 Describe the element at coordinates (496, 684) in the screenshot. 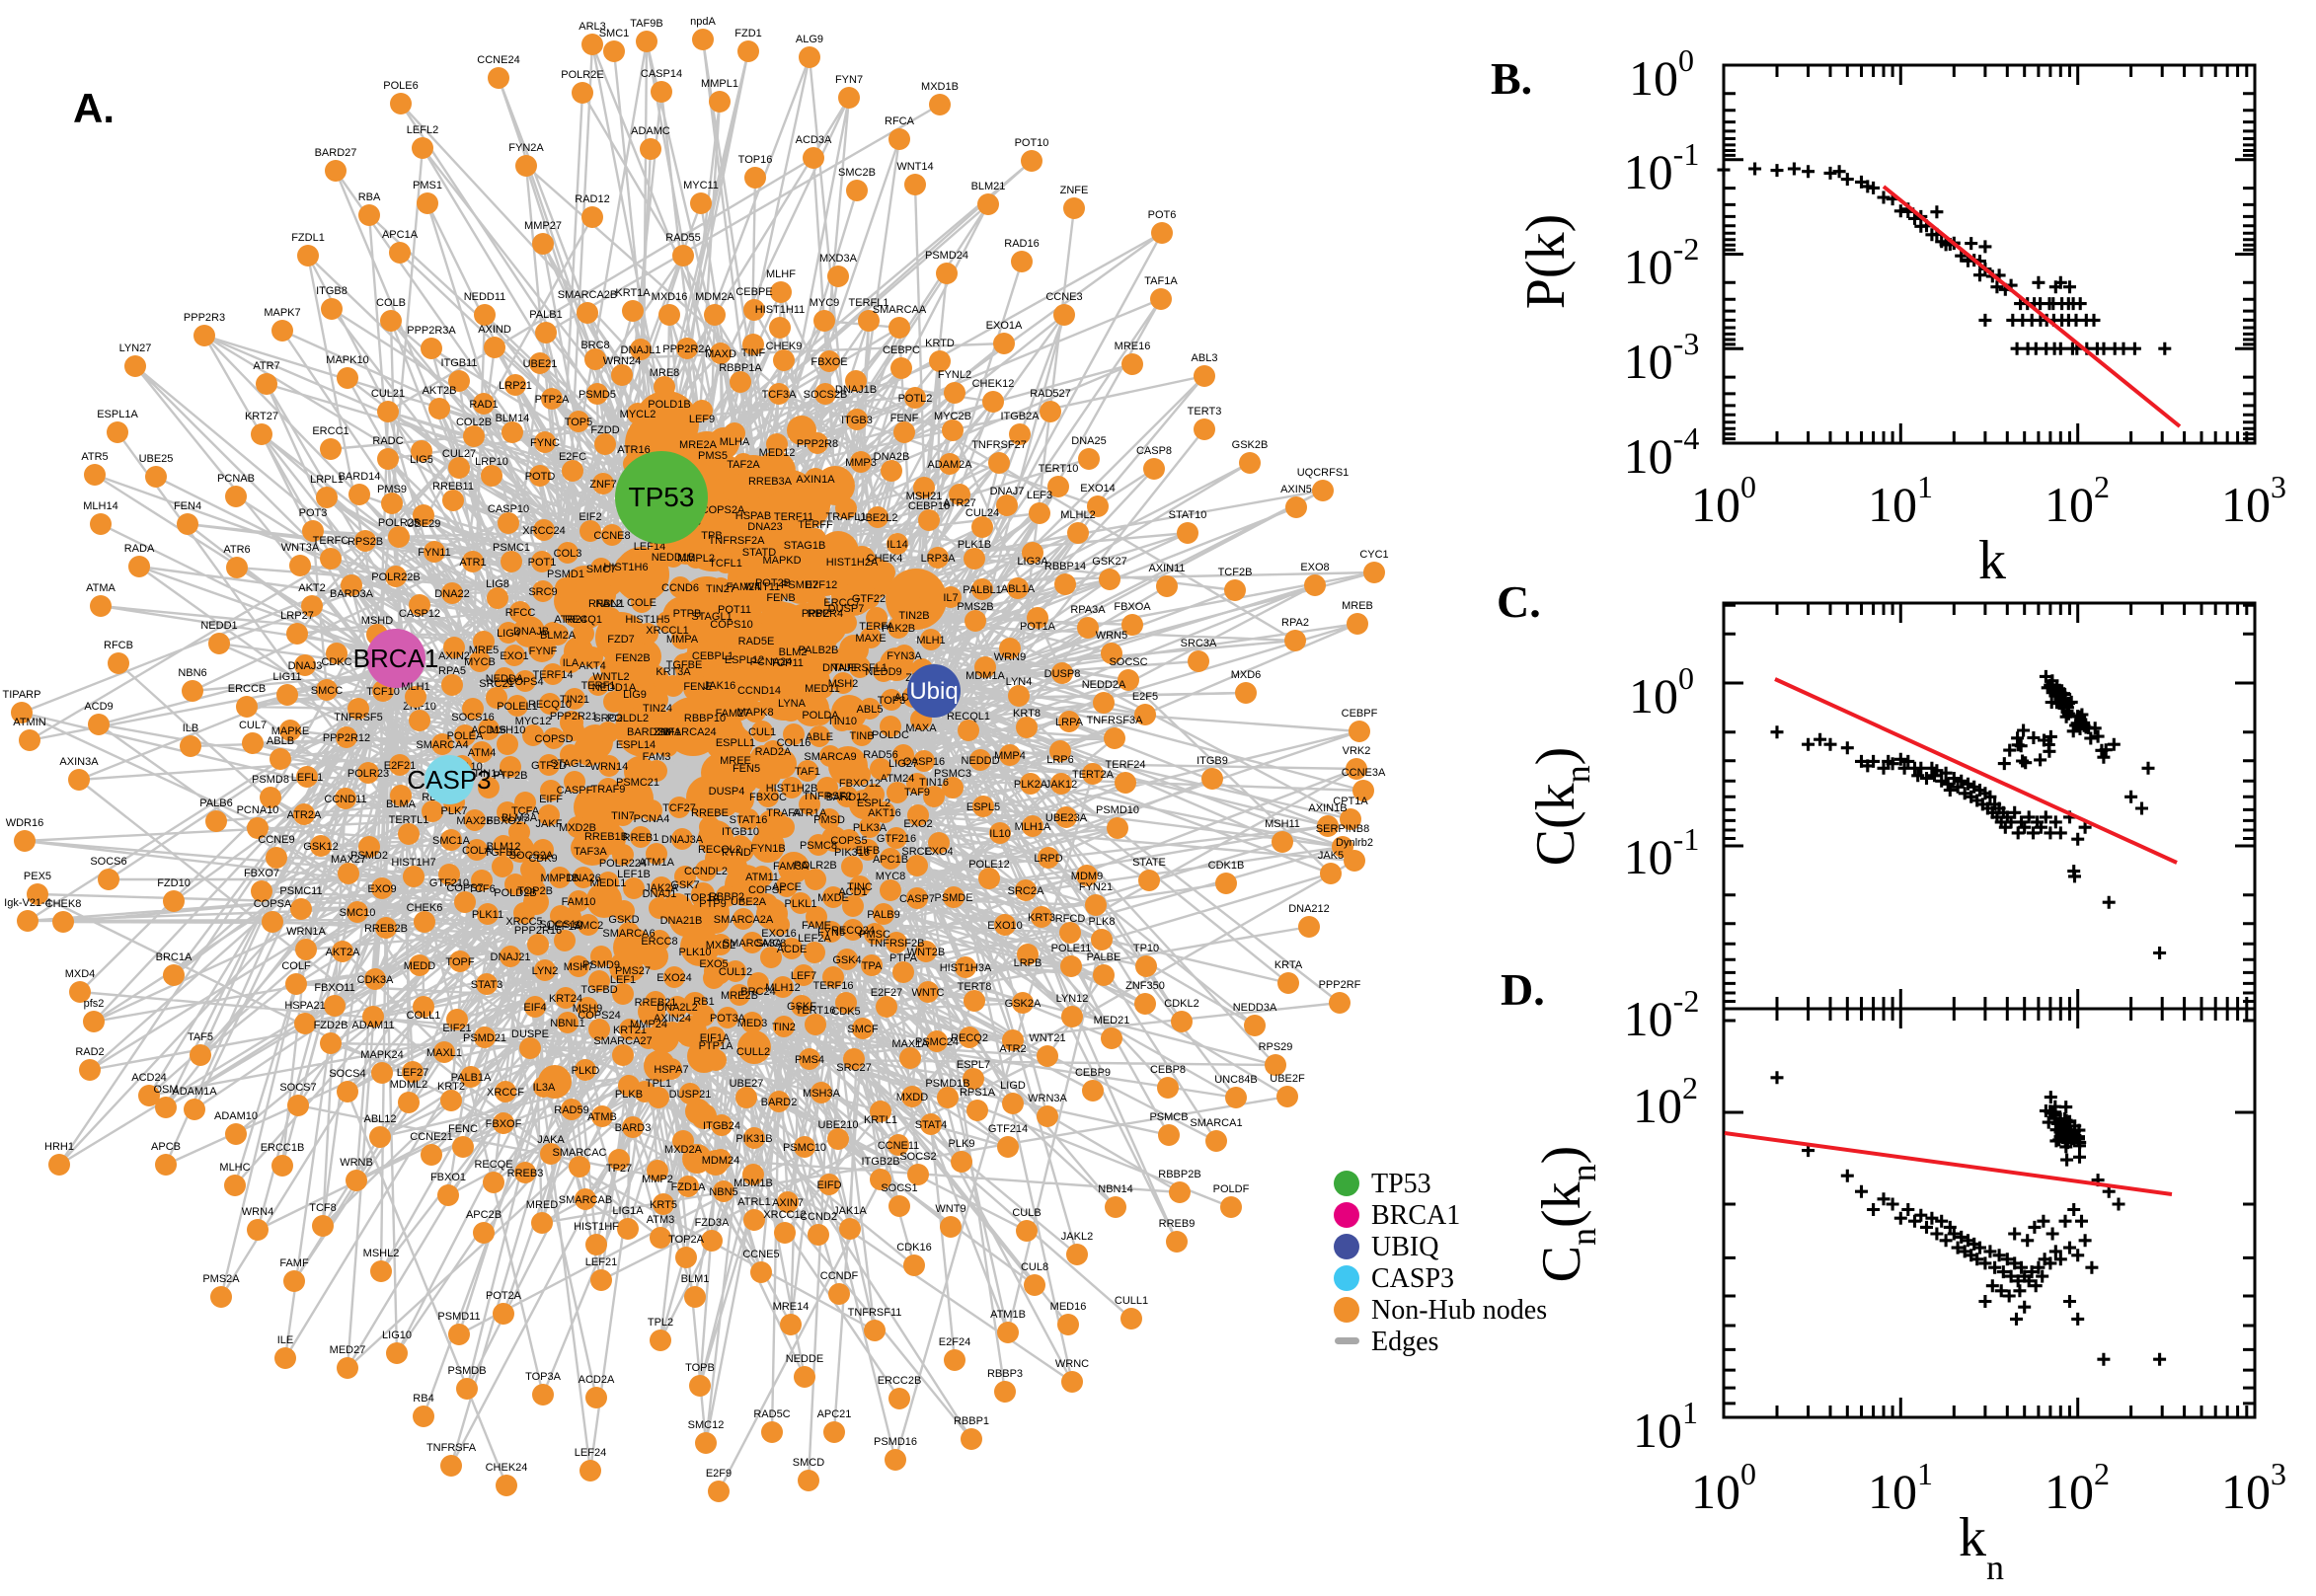

I see `svg-text: SRC21` at that location.